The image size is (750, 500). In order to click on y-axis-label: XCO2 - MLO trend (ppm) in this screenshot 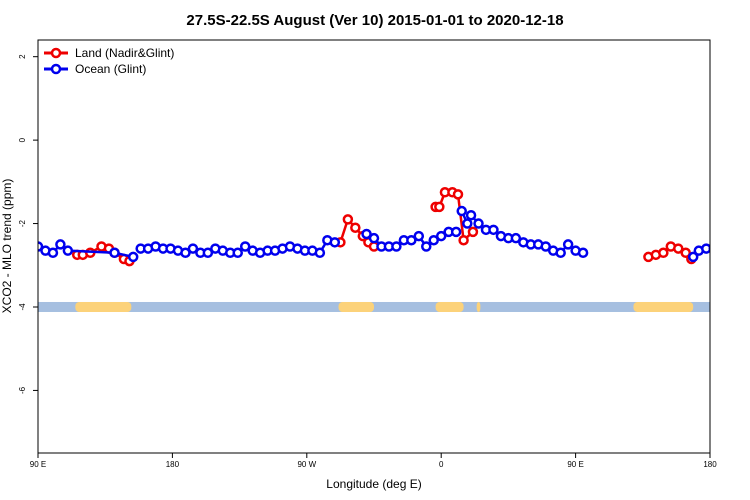, I will do `click(7, 246)`.